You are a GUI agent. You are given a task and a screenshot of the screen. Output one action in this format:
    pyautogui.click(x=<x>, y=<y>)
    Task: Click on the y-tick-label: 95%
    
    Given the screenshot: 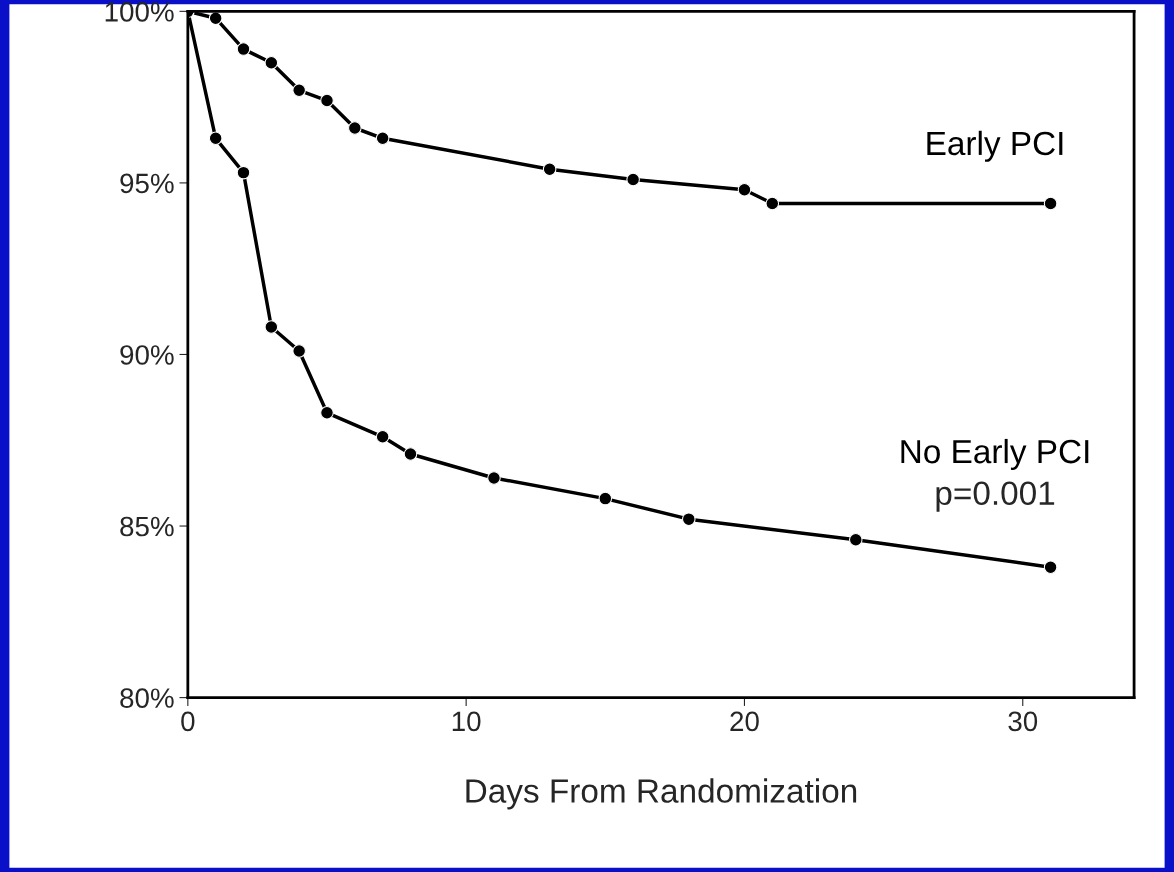 What is the action you would take?
    pyautogui.click(x=147, y=183)
    